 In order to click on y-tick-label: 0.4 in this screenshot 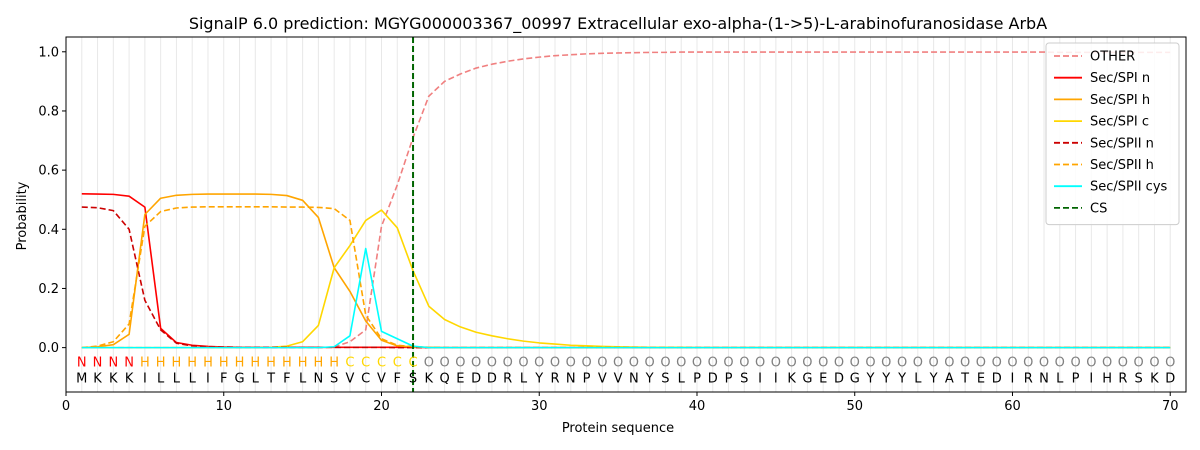, I will do `click(48, 230)`.